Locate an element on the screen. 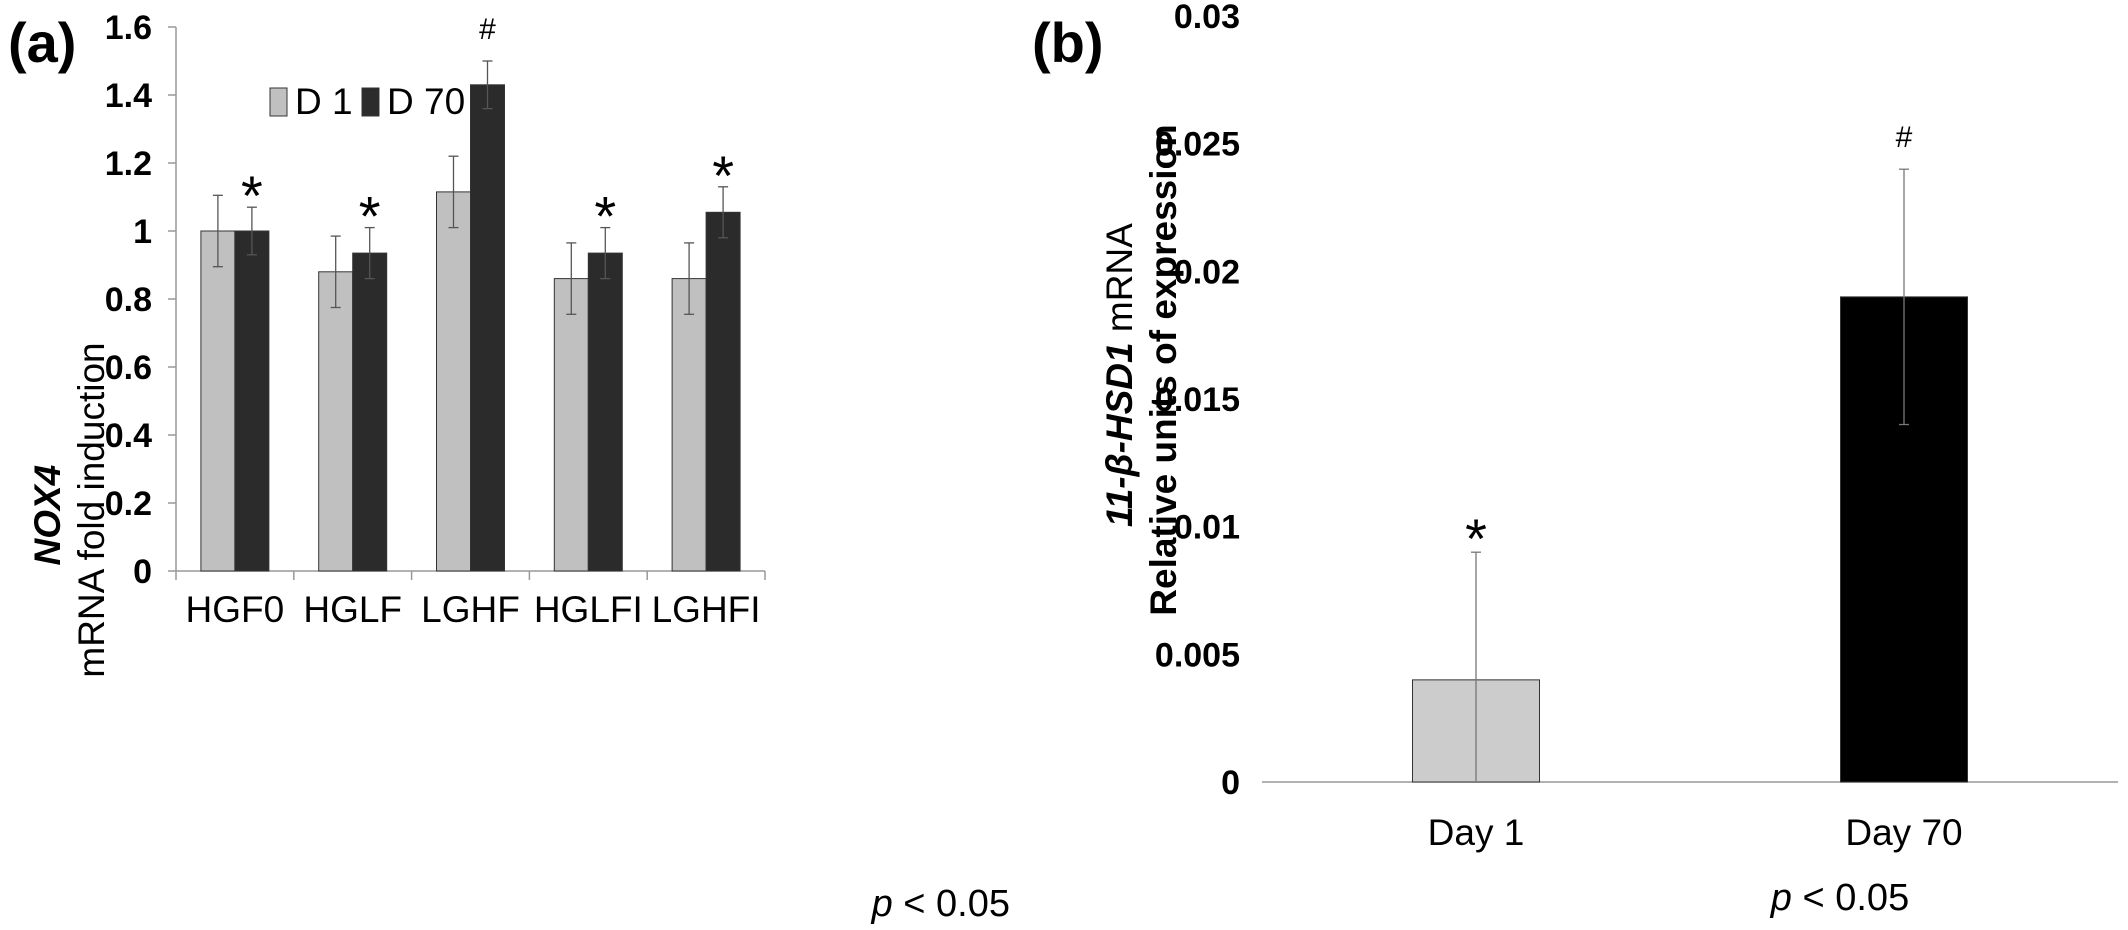  y-tick-label: 0.4 is located at coordinates (128, 436).